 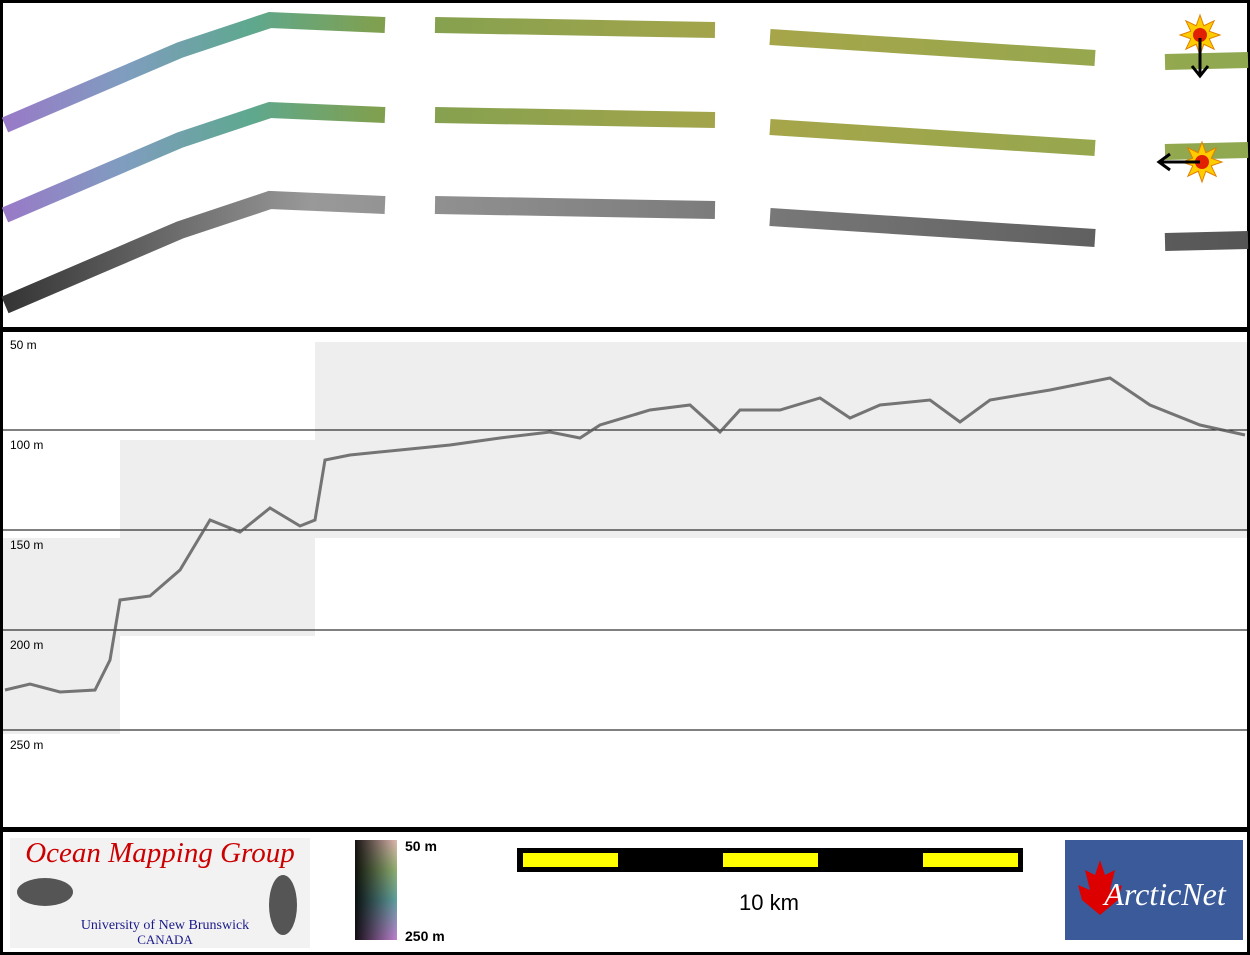 What do you see at coordinates (1164, 894) in the screenshot?
I see `logo-right-text: ArcticNet` at bounding box center [1164, 894].